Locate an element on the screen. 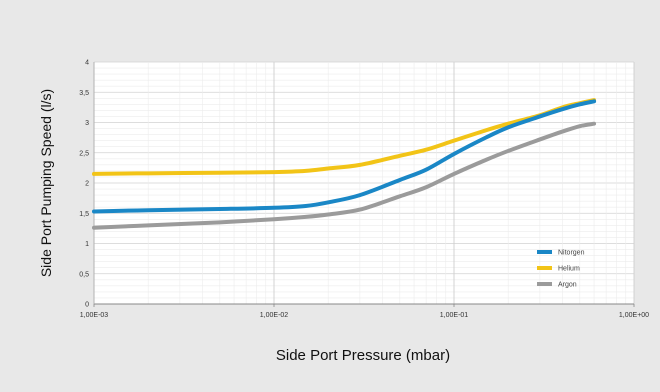  y-tick-label: 2,5 is located at coordinates (84, 153).